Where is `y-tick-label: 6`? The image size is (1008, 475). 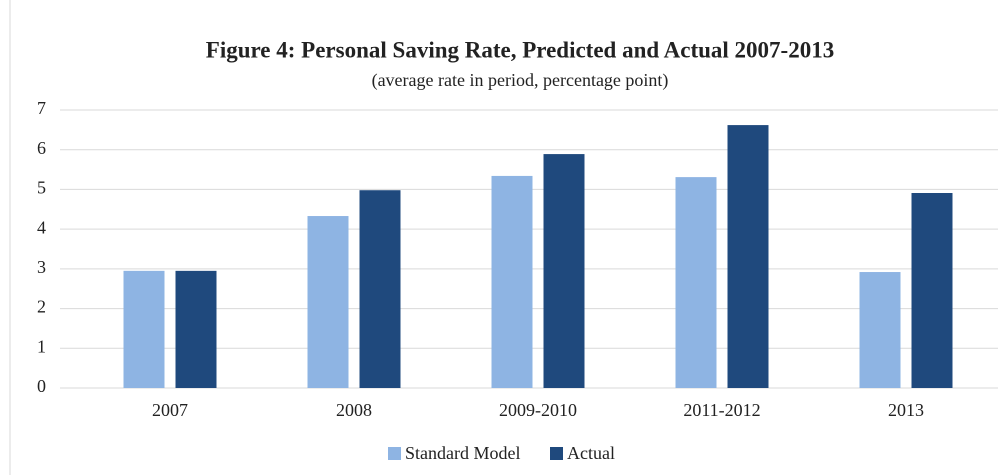 y-tick-label: 6 is located at coordinates (41, 148).